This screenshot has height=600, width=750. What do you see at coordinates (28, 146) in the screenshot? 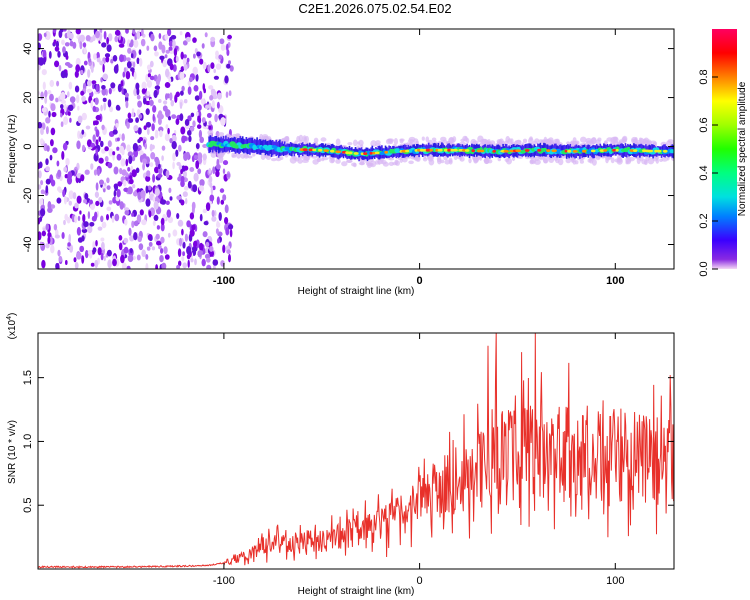
I see `y-tick-label: 0` at bounding box center [28, 146].